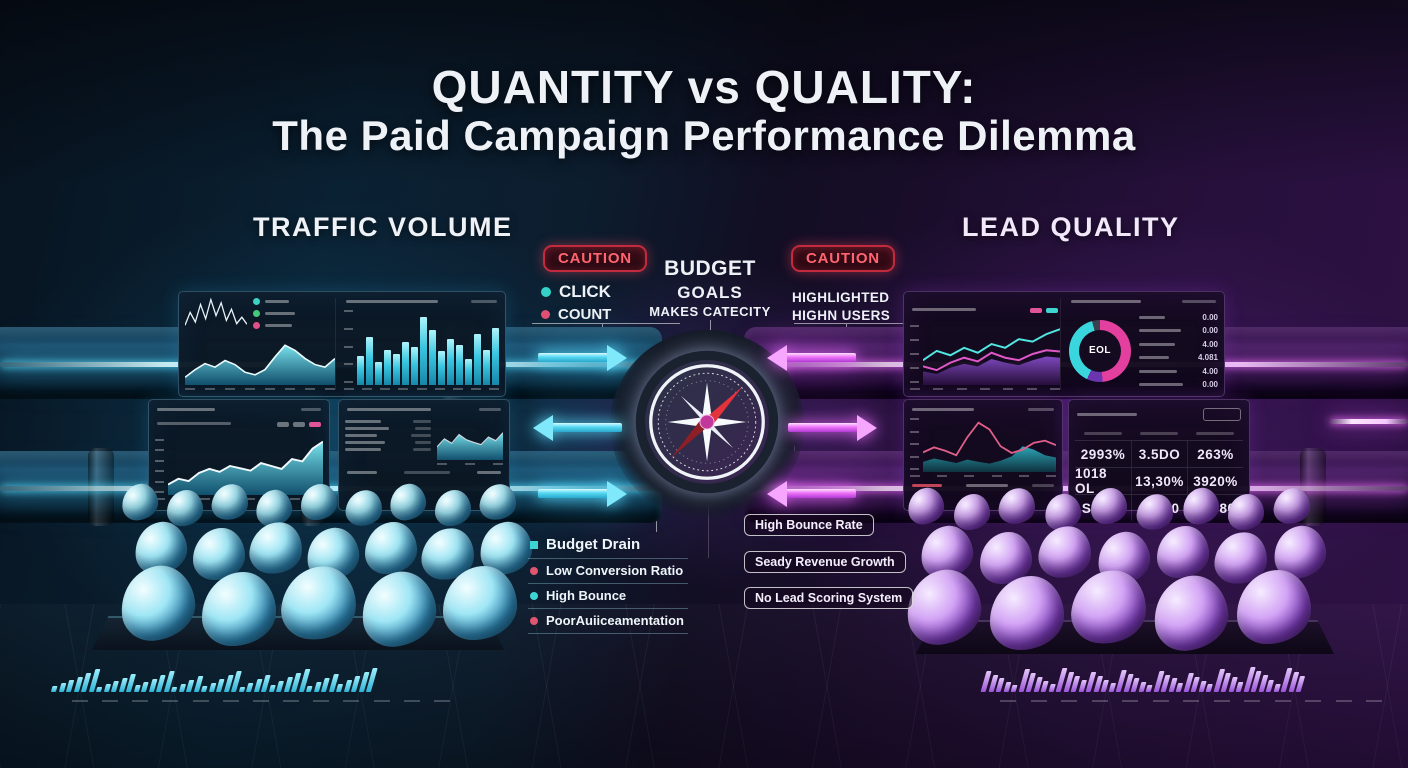  I want to click on bar-series, so click(428, 346).